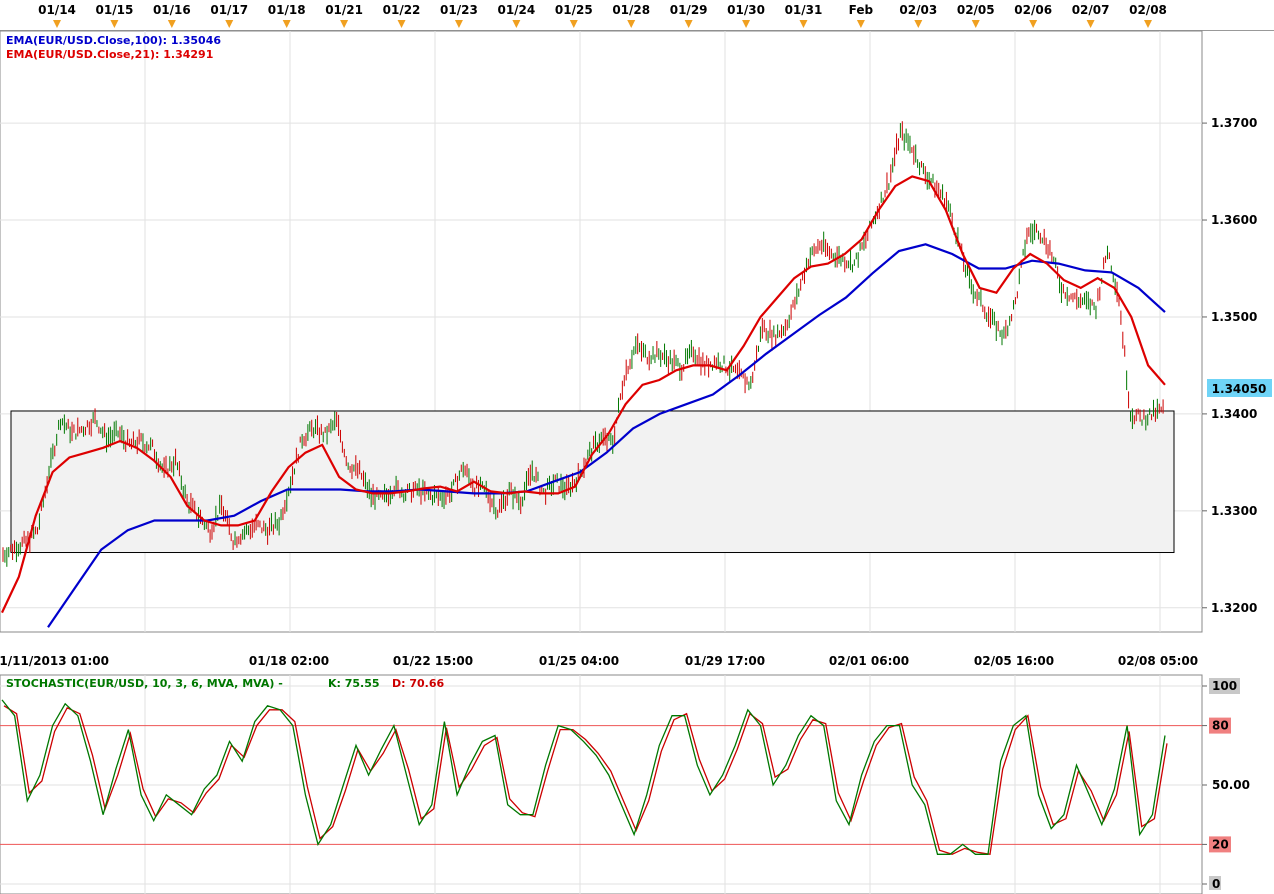 The image size is (1274, 894). Describe the element at coordinates (689, 10) in the screenshot. I see `top-day-label: 01/29` at that location.